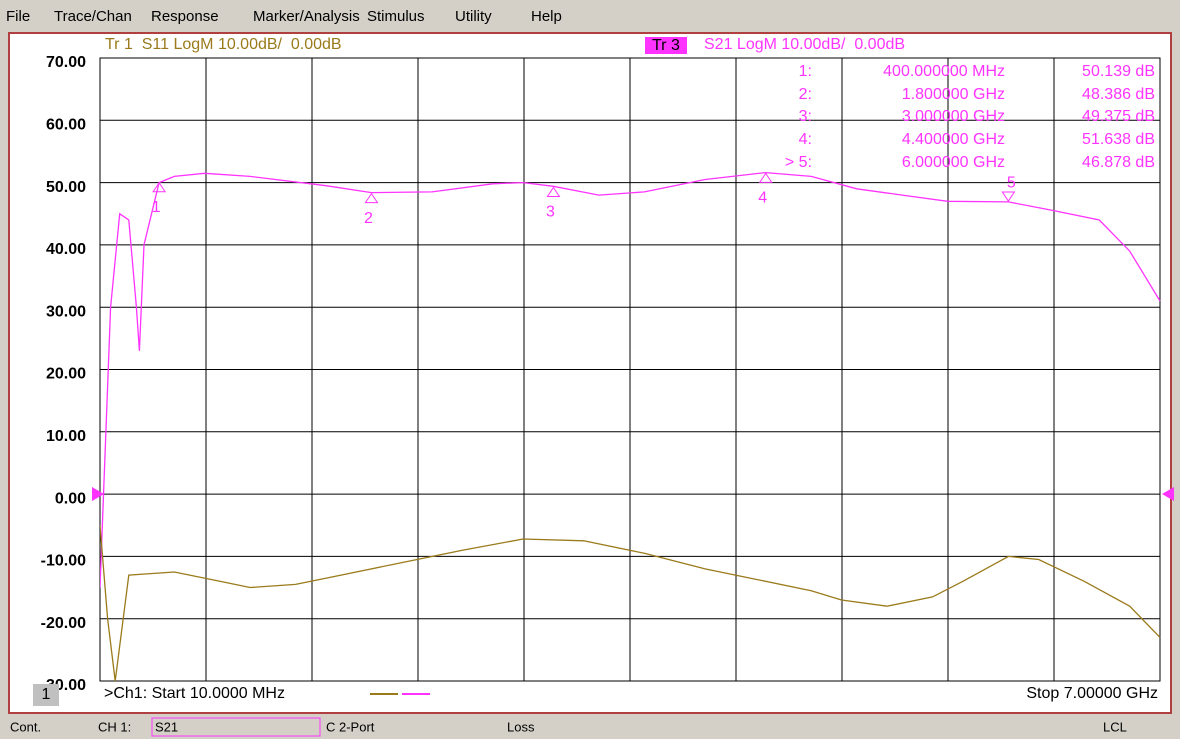  Describe the element at coordinates (93, 16) in the screenshot. I see `menu-item: Trace/Chan` at that location.